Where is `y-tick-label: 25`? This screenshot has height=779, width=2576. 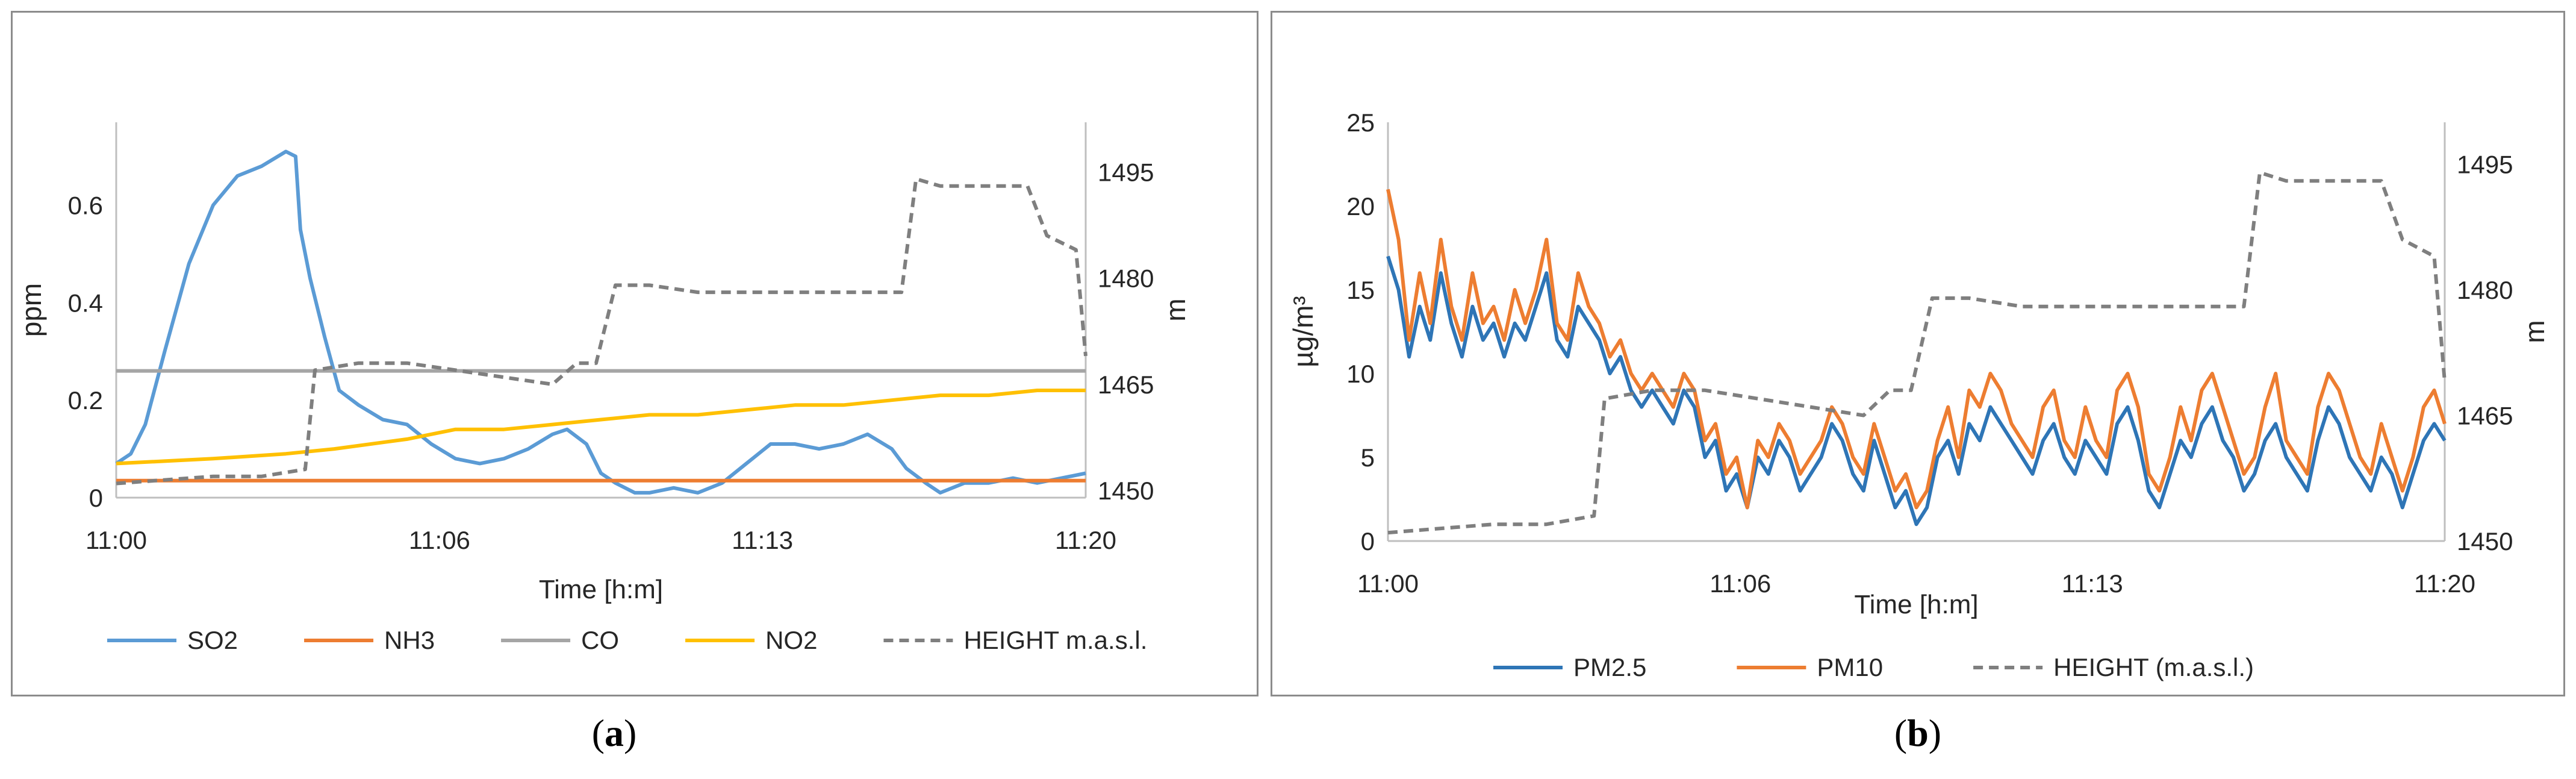
y-tick-label: 25 is located at coordinates (1360, 123).